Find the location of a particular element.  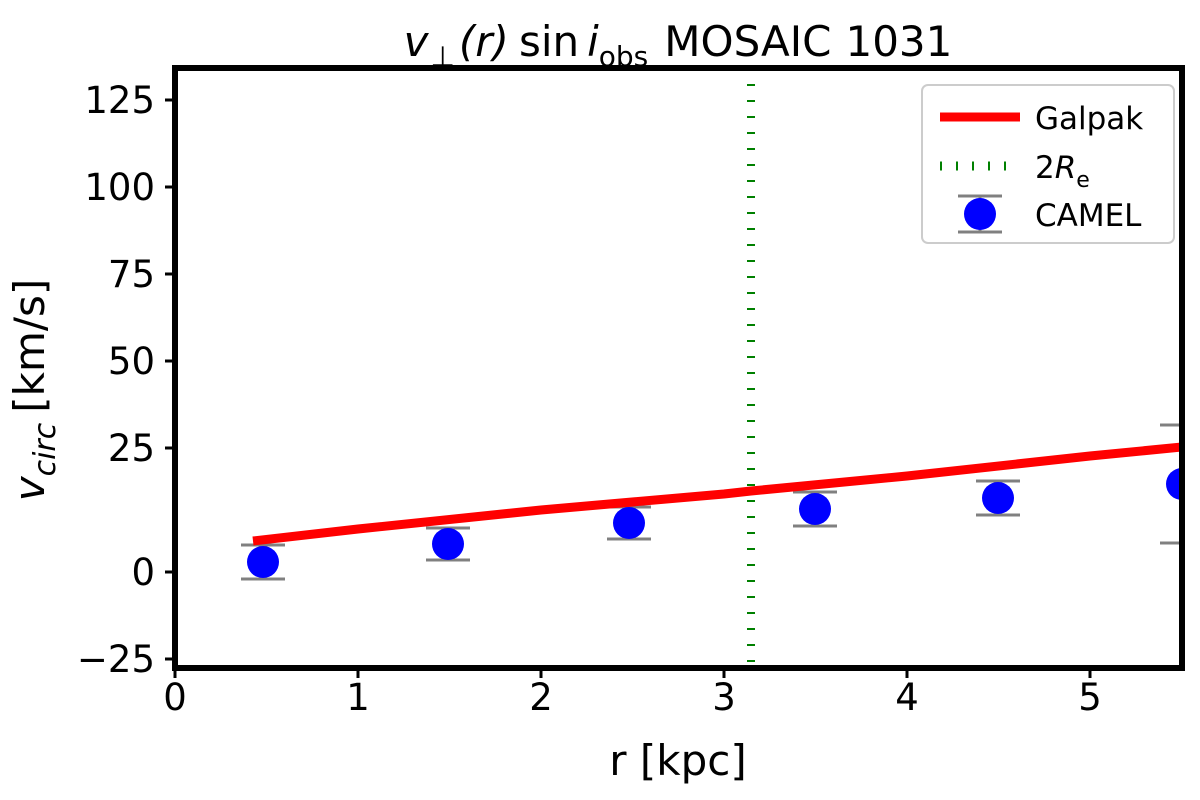

title-instrument: MOSAIC is located at coordinates (747, 41).